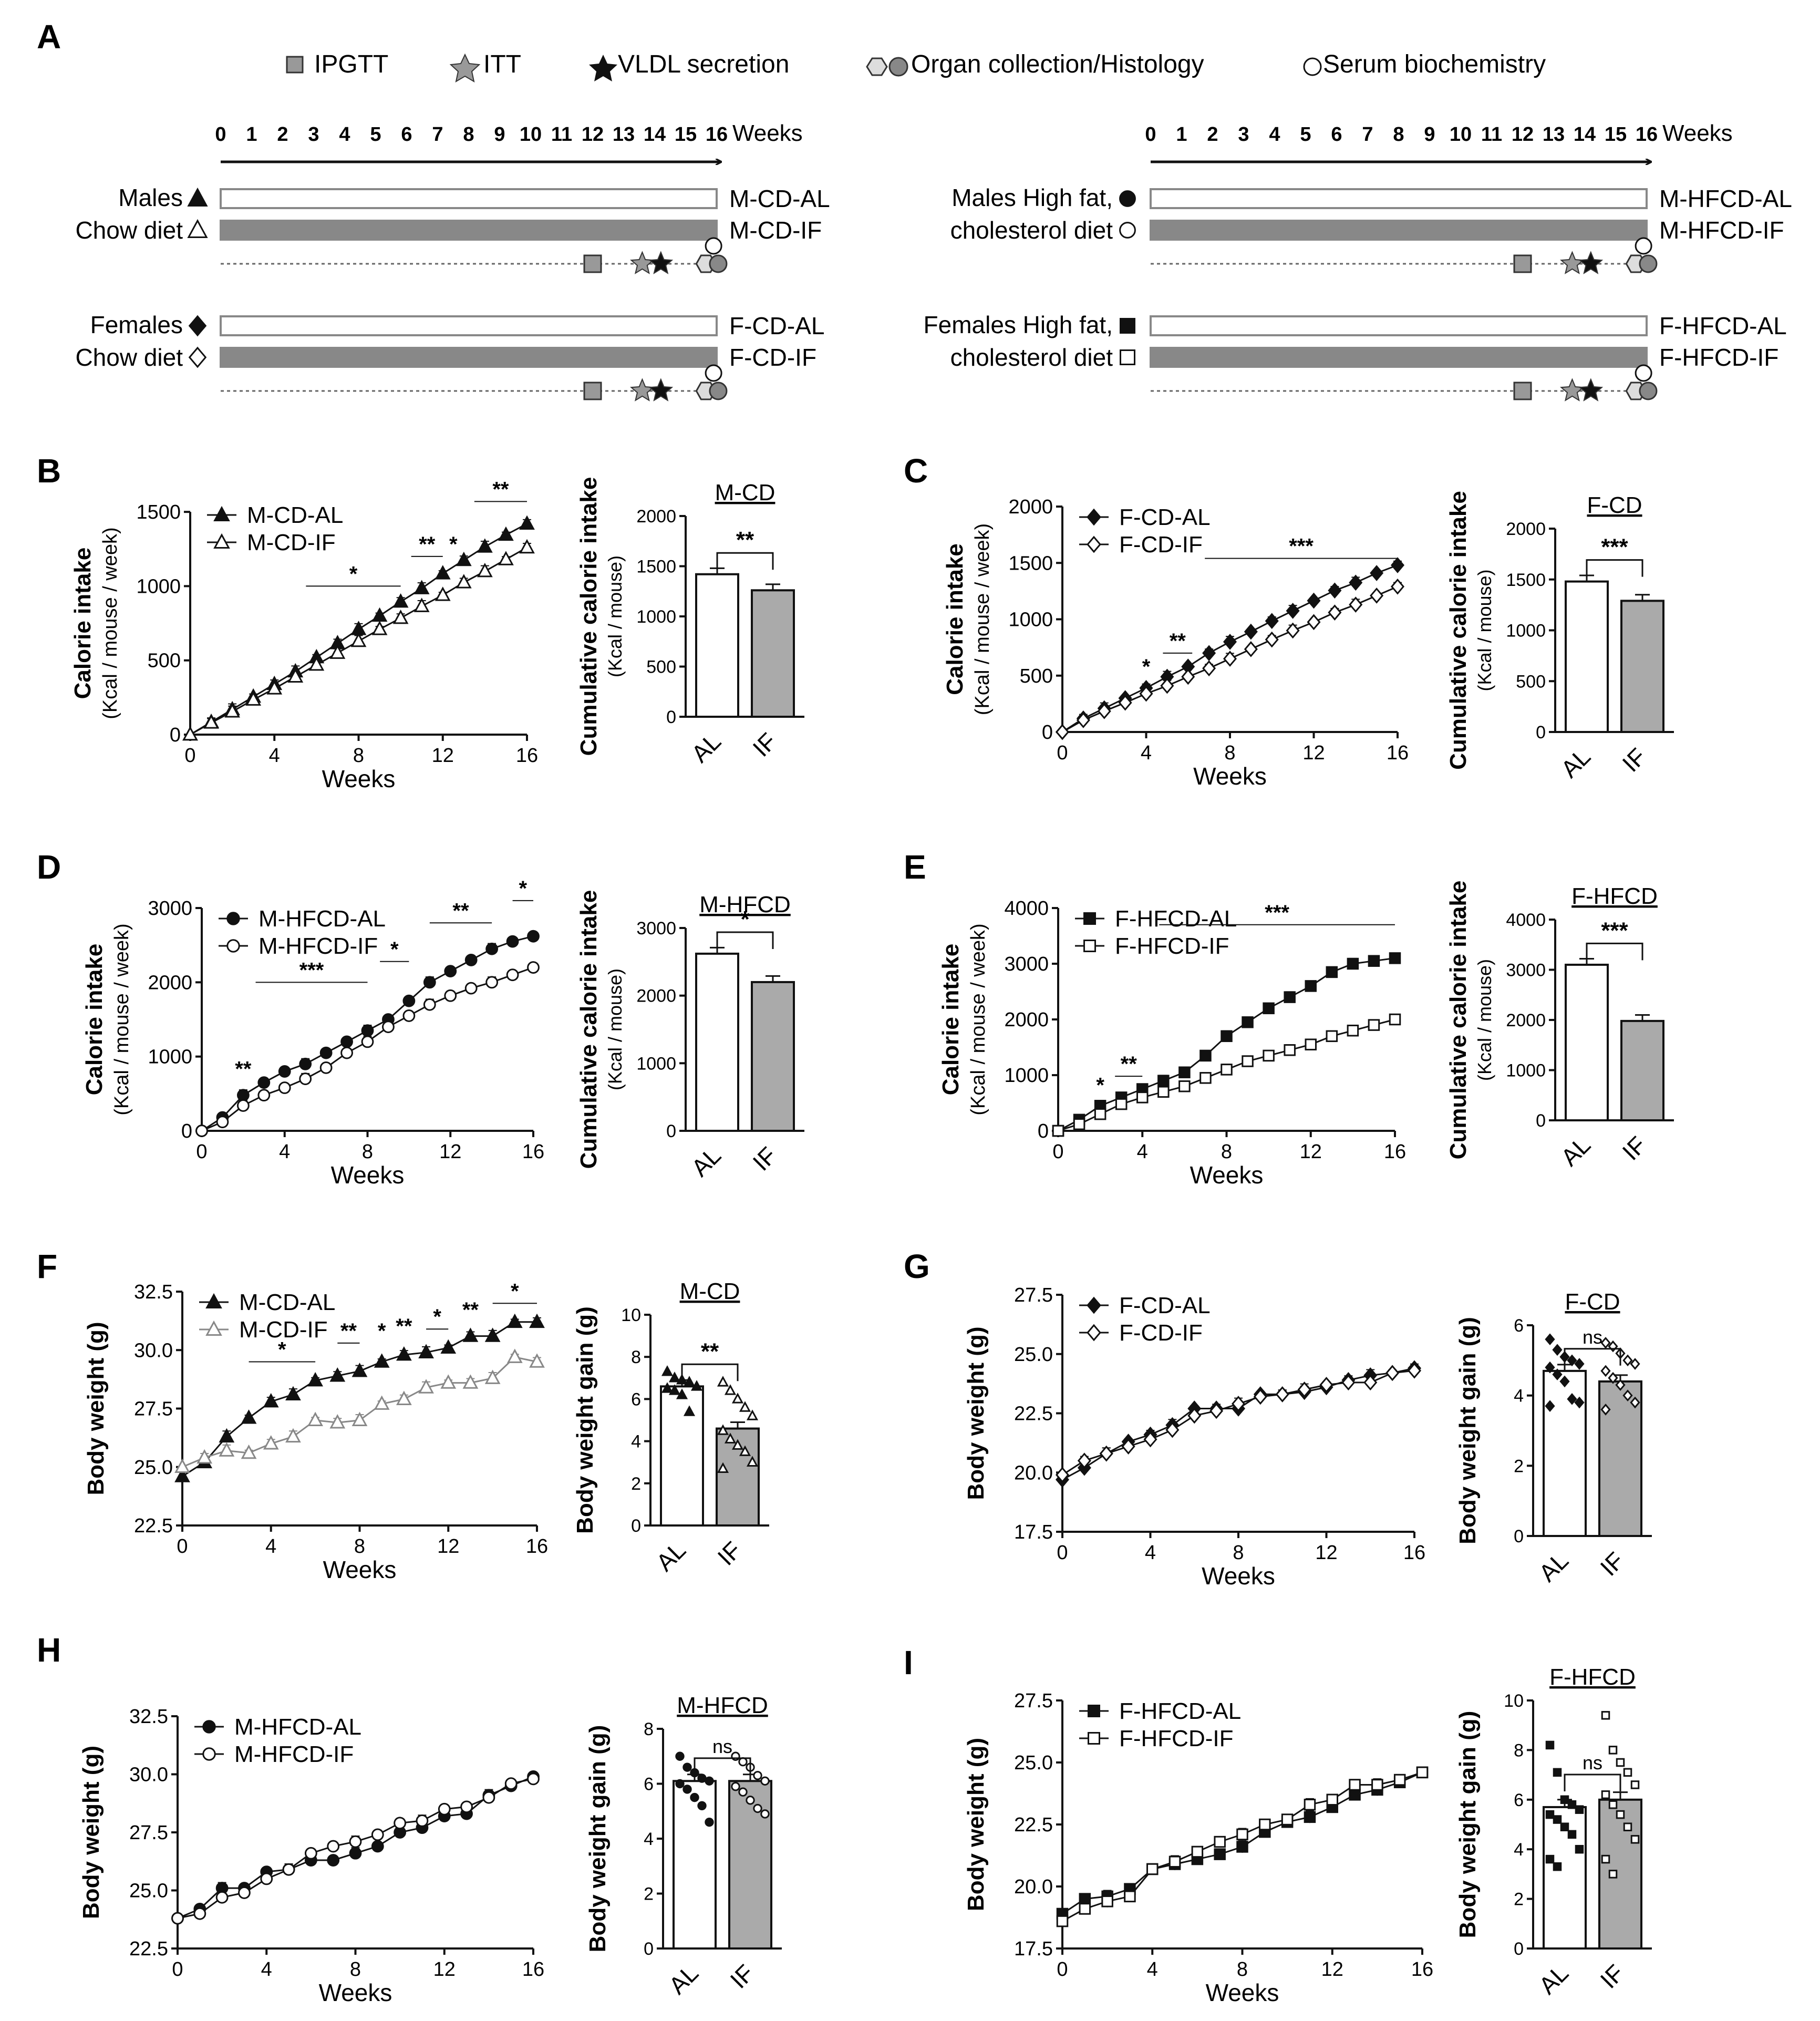 Image resolution: width=1820 pixels, height=2021 pixels. Describe the element at coordinates (656, 617) in the screenshot. I see `y-tick-label: 1000` at that location.